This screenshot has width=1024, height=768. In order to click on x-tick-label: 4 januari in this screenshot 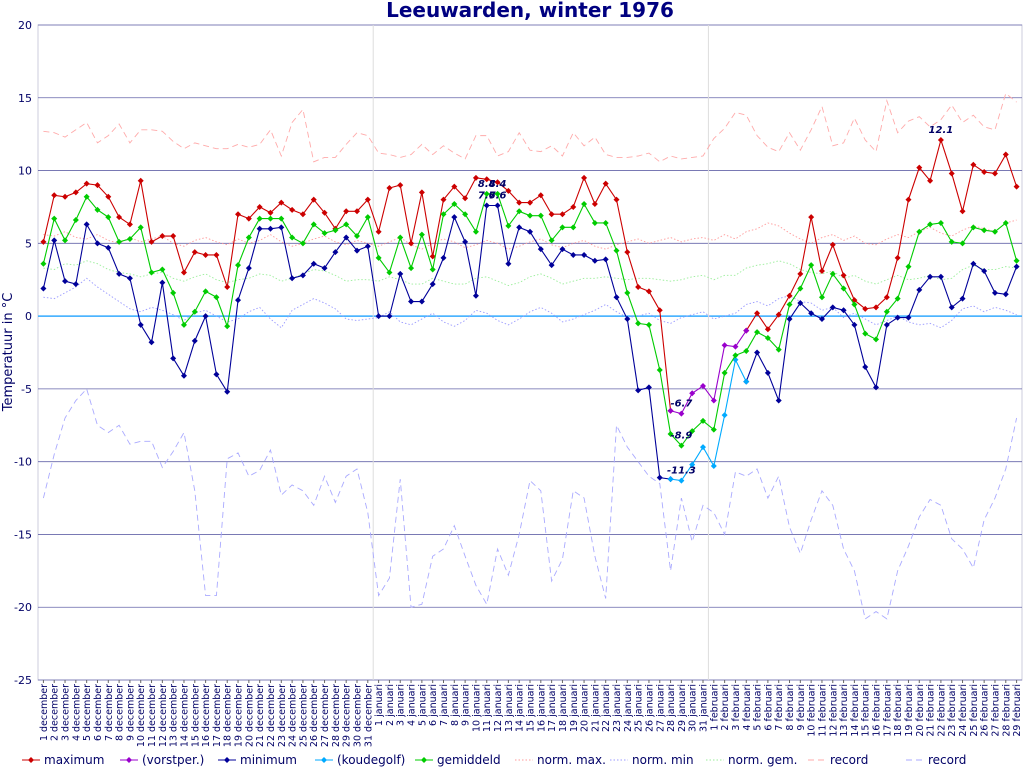, I will do `click(412, 705)`.